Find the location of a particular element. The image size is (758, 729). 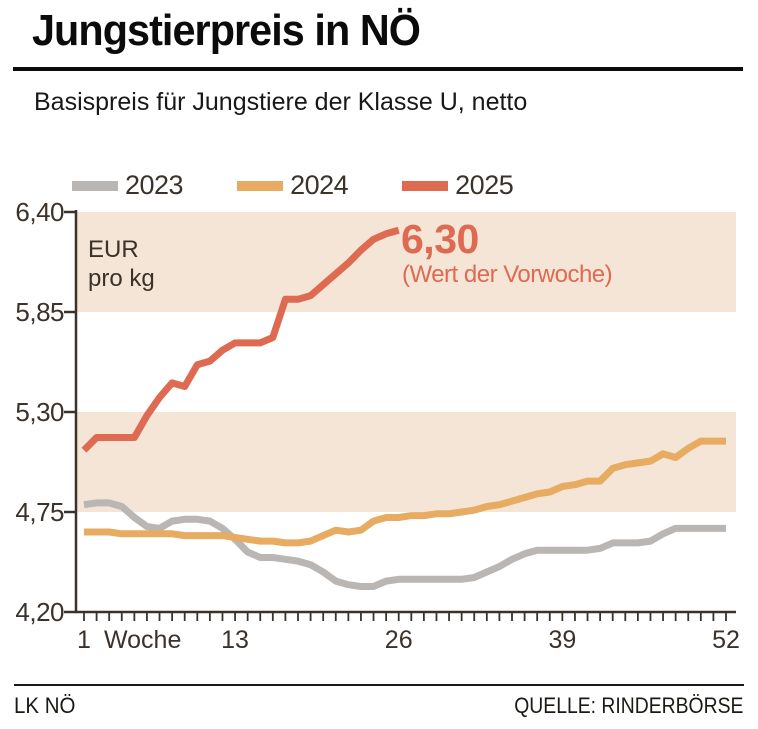

footer-left-text: LK NÖ is located at coordinates (45, 705).